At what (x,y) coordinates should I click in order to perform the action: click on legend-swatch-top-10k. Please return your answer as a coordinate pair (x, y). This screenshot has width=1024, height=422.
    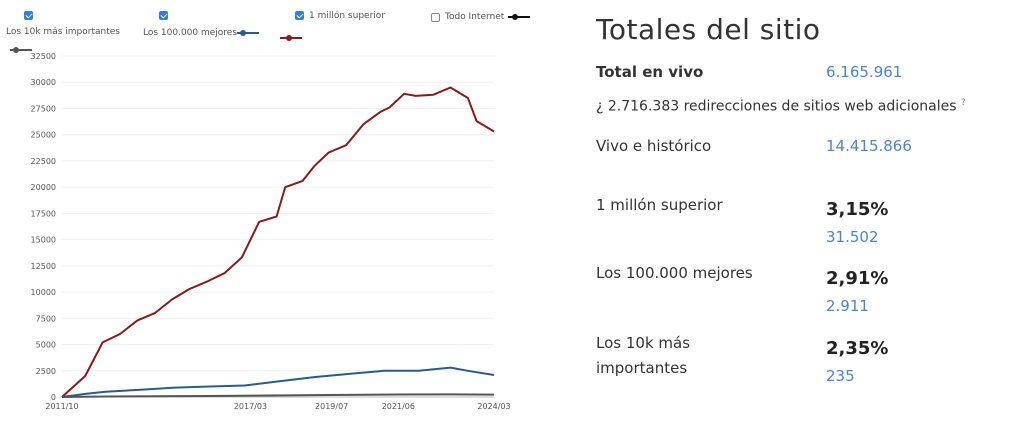
    Looking at the image, I should click on (21, 50).